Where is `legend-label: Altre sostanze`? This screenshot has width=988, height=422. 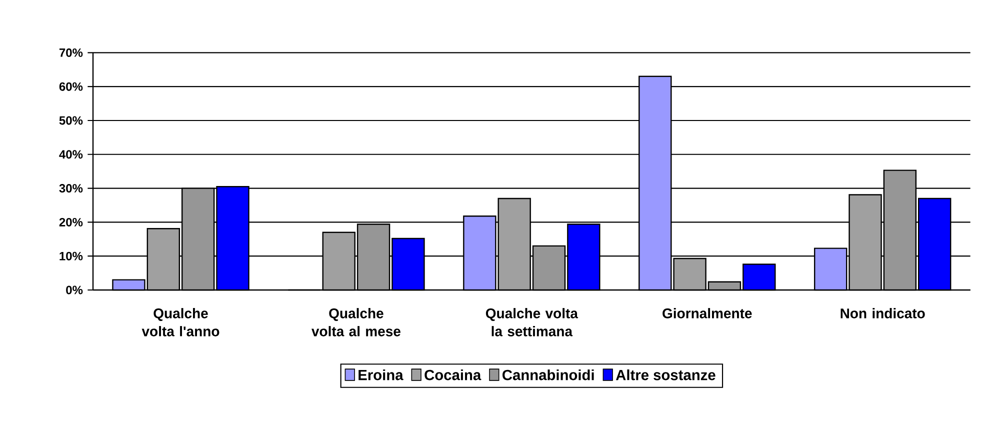
legend-label: Altre sostanze is located at coordinates (666, 374).